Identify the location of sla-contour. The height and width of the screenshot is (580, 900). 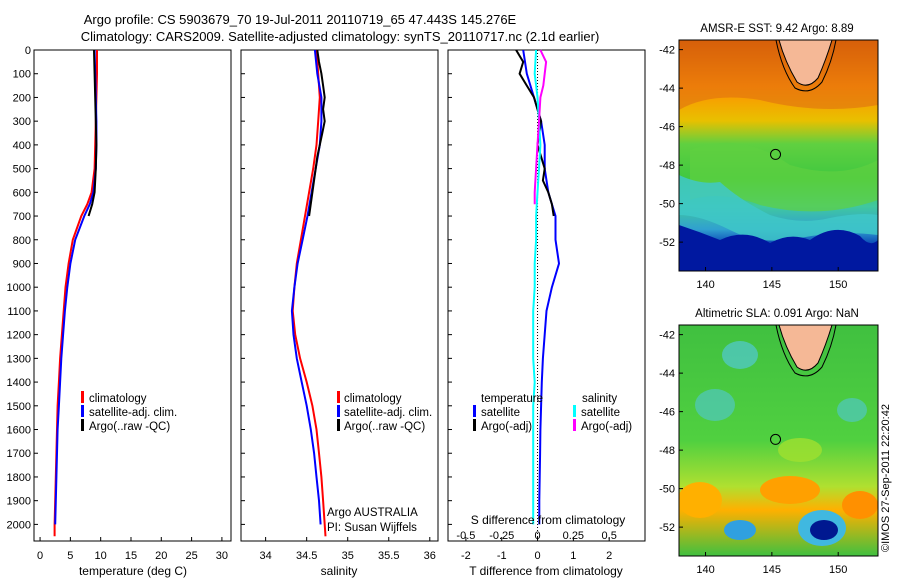
(806, 351).